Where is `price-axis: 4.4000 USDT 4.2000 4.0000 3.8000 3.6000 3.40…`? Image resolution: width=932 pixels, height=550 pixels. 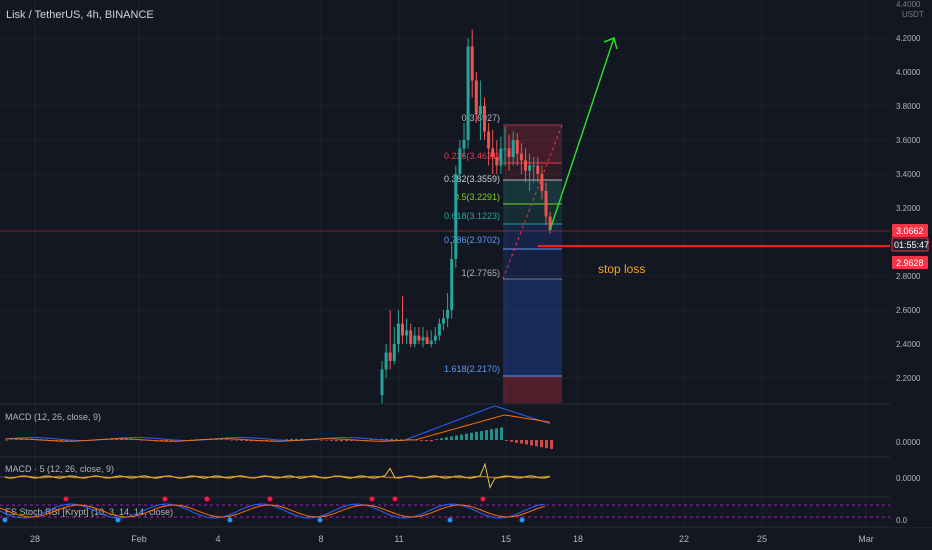
price-axis: 4.4000 USDT 4.2000 4.0000 3.8000 3.6000 3.40… is located at coordinates (911, 263).